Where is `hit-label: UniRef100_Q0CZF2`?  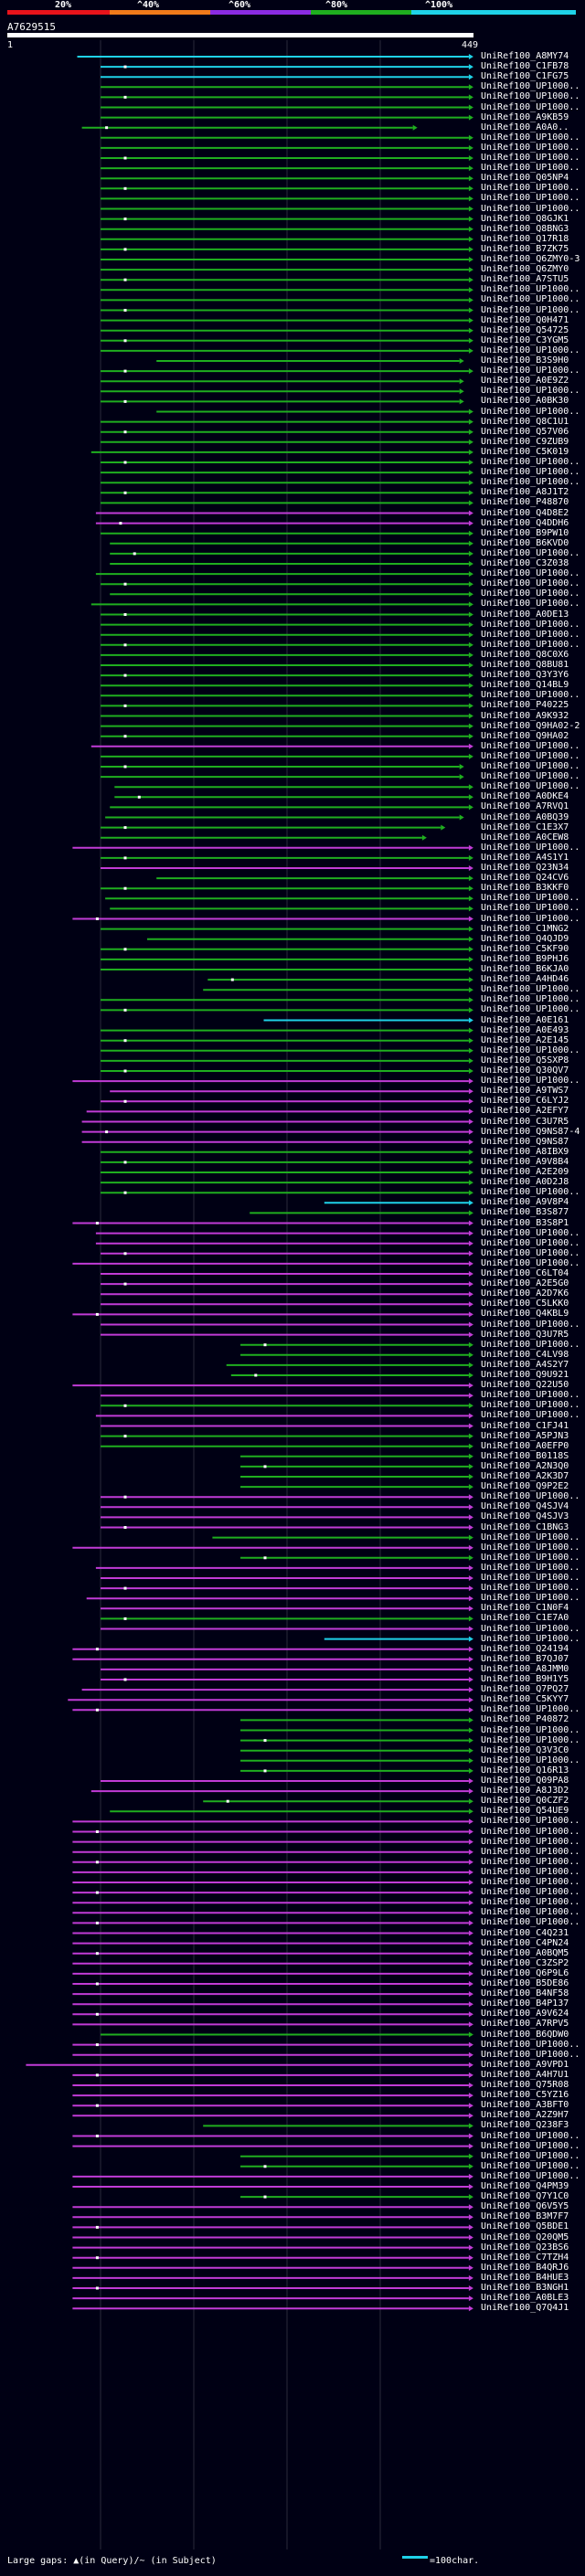 hit-label: UniRef100_Q0CZF2 is located at coordinates (525, 1801).